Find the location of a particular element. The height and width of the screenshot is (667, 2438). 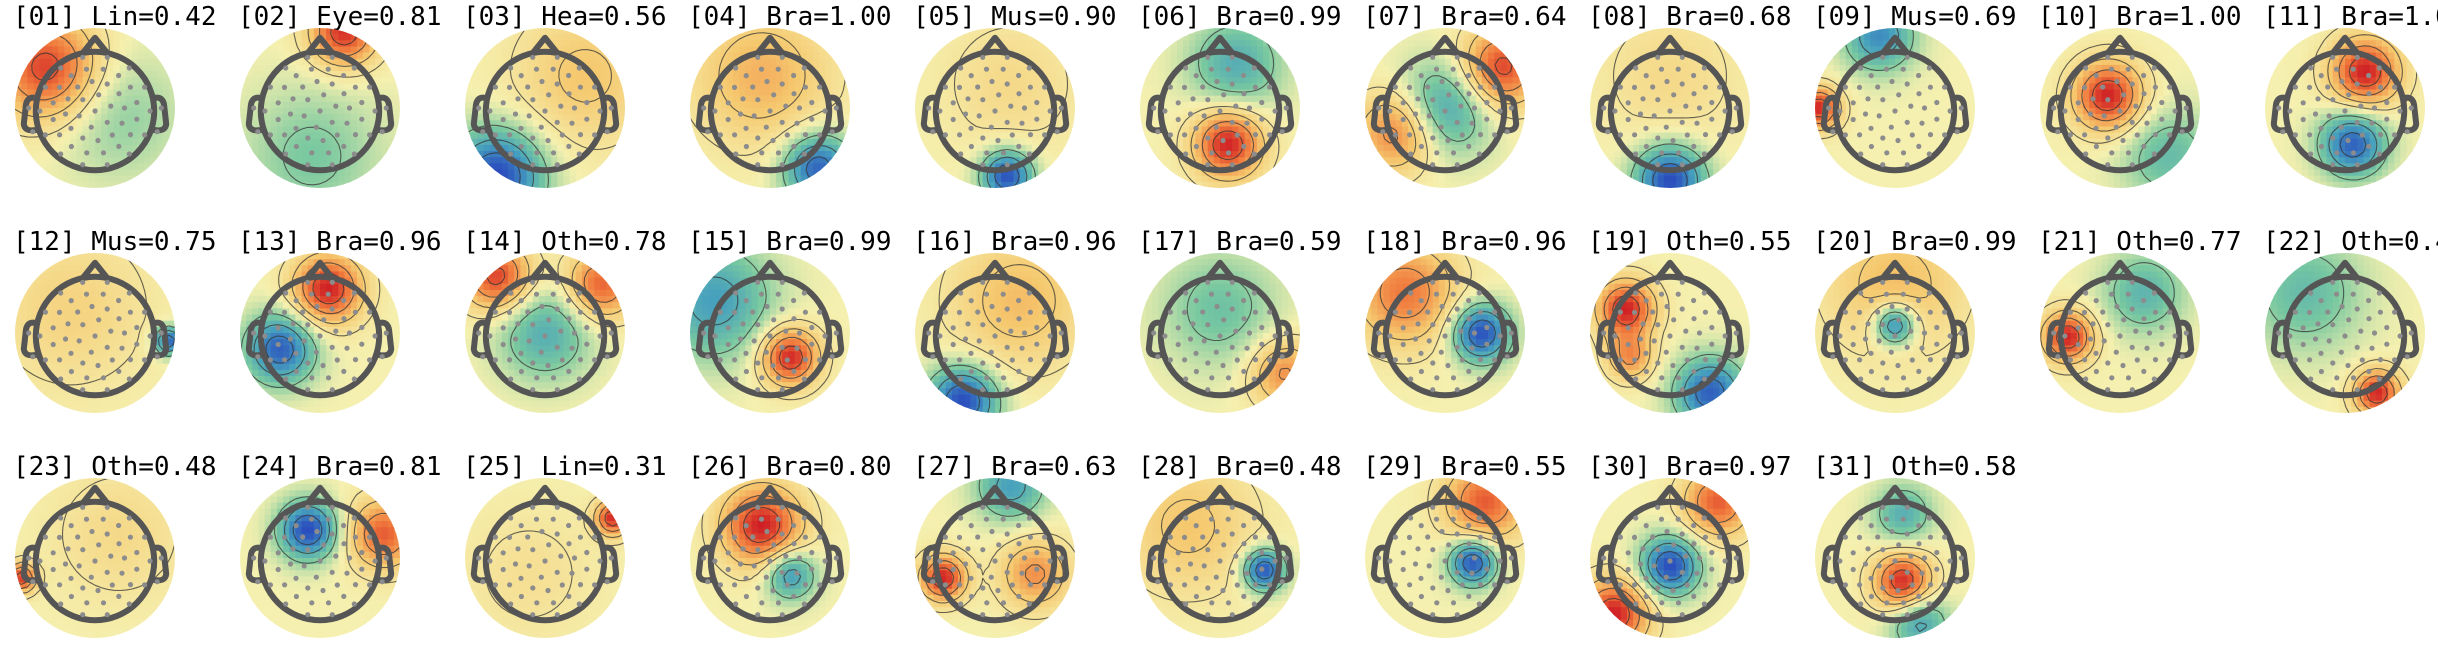

left-ear is located at coordinates (704, 339).